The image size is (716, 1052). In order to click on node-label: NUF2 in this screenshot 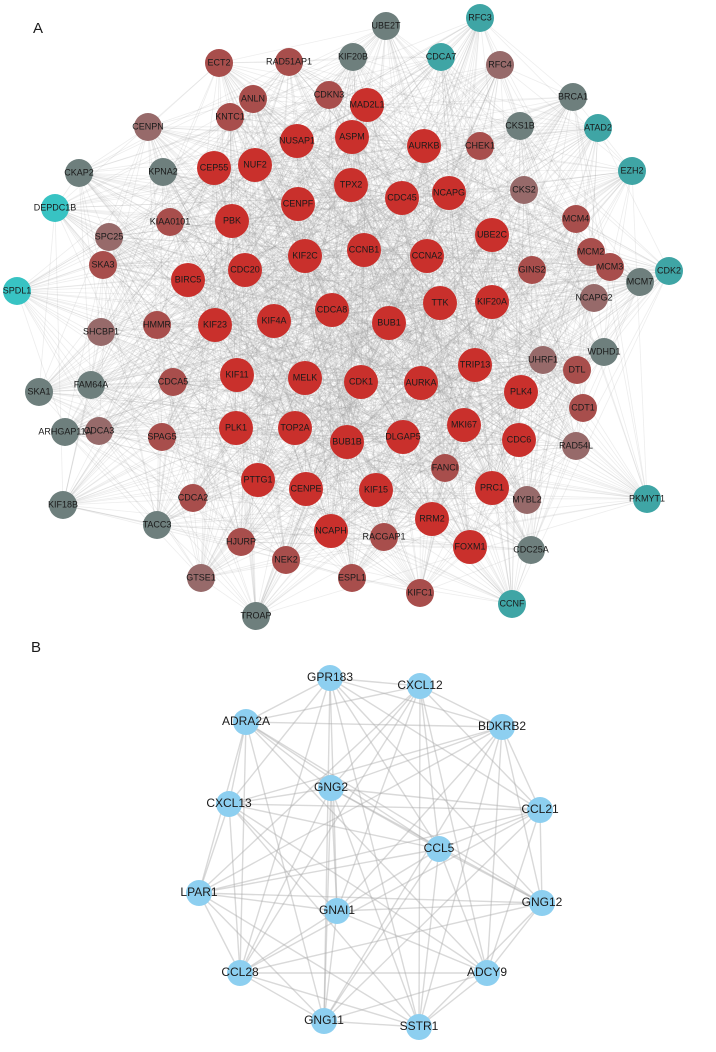, I will do `click(255, 164)`.